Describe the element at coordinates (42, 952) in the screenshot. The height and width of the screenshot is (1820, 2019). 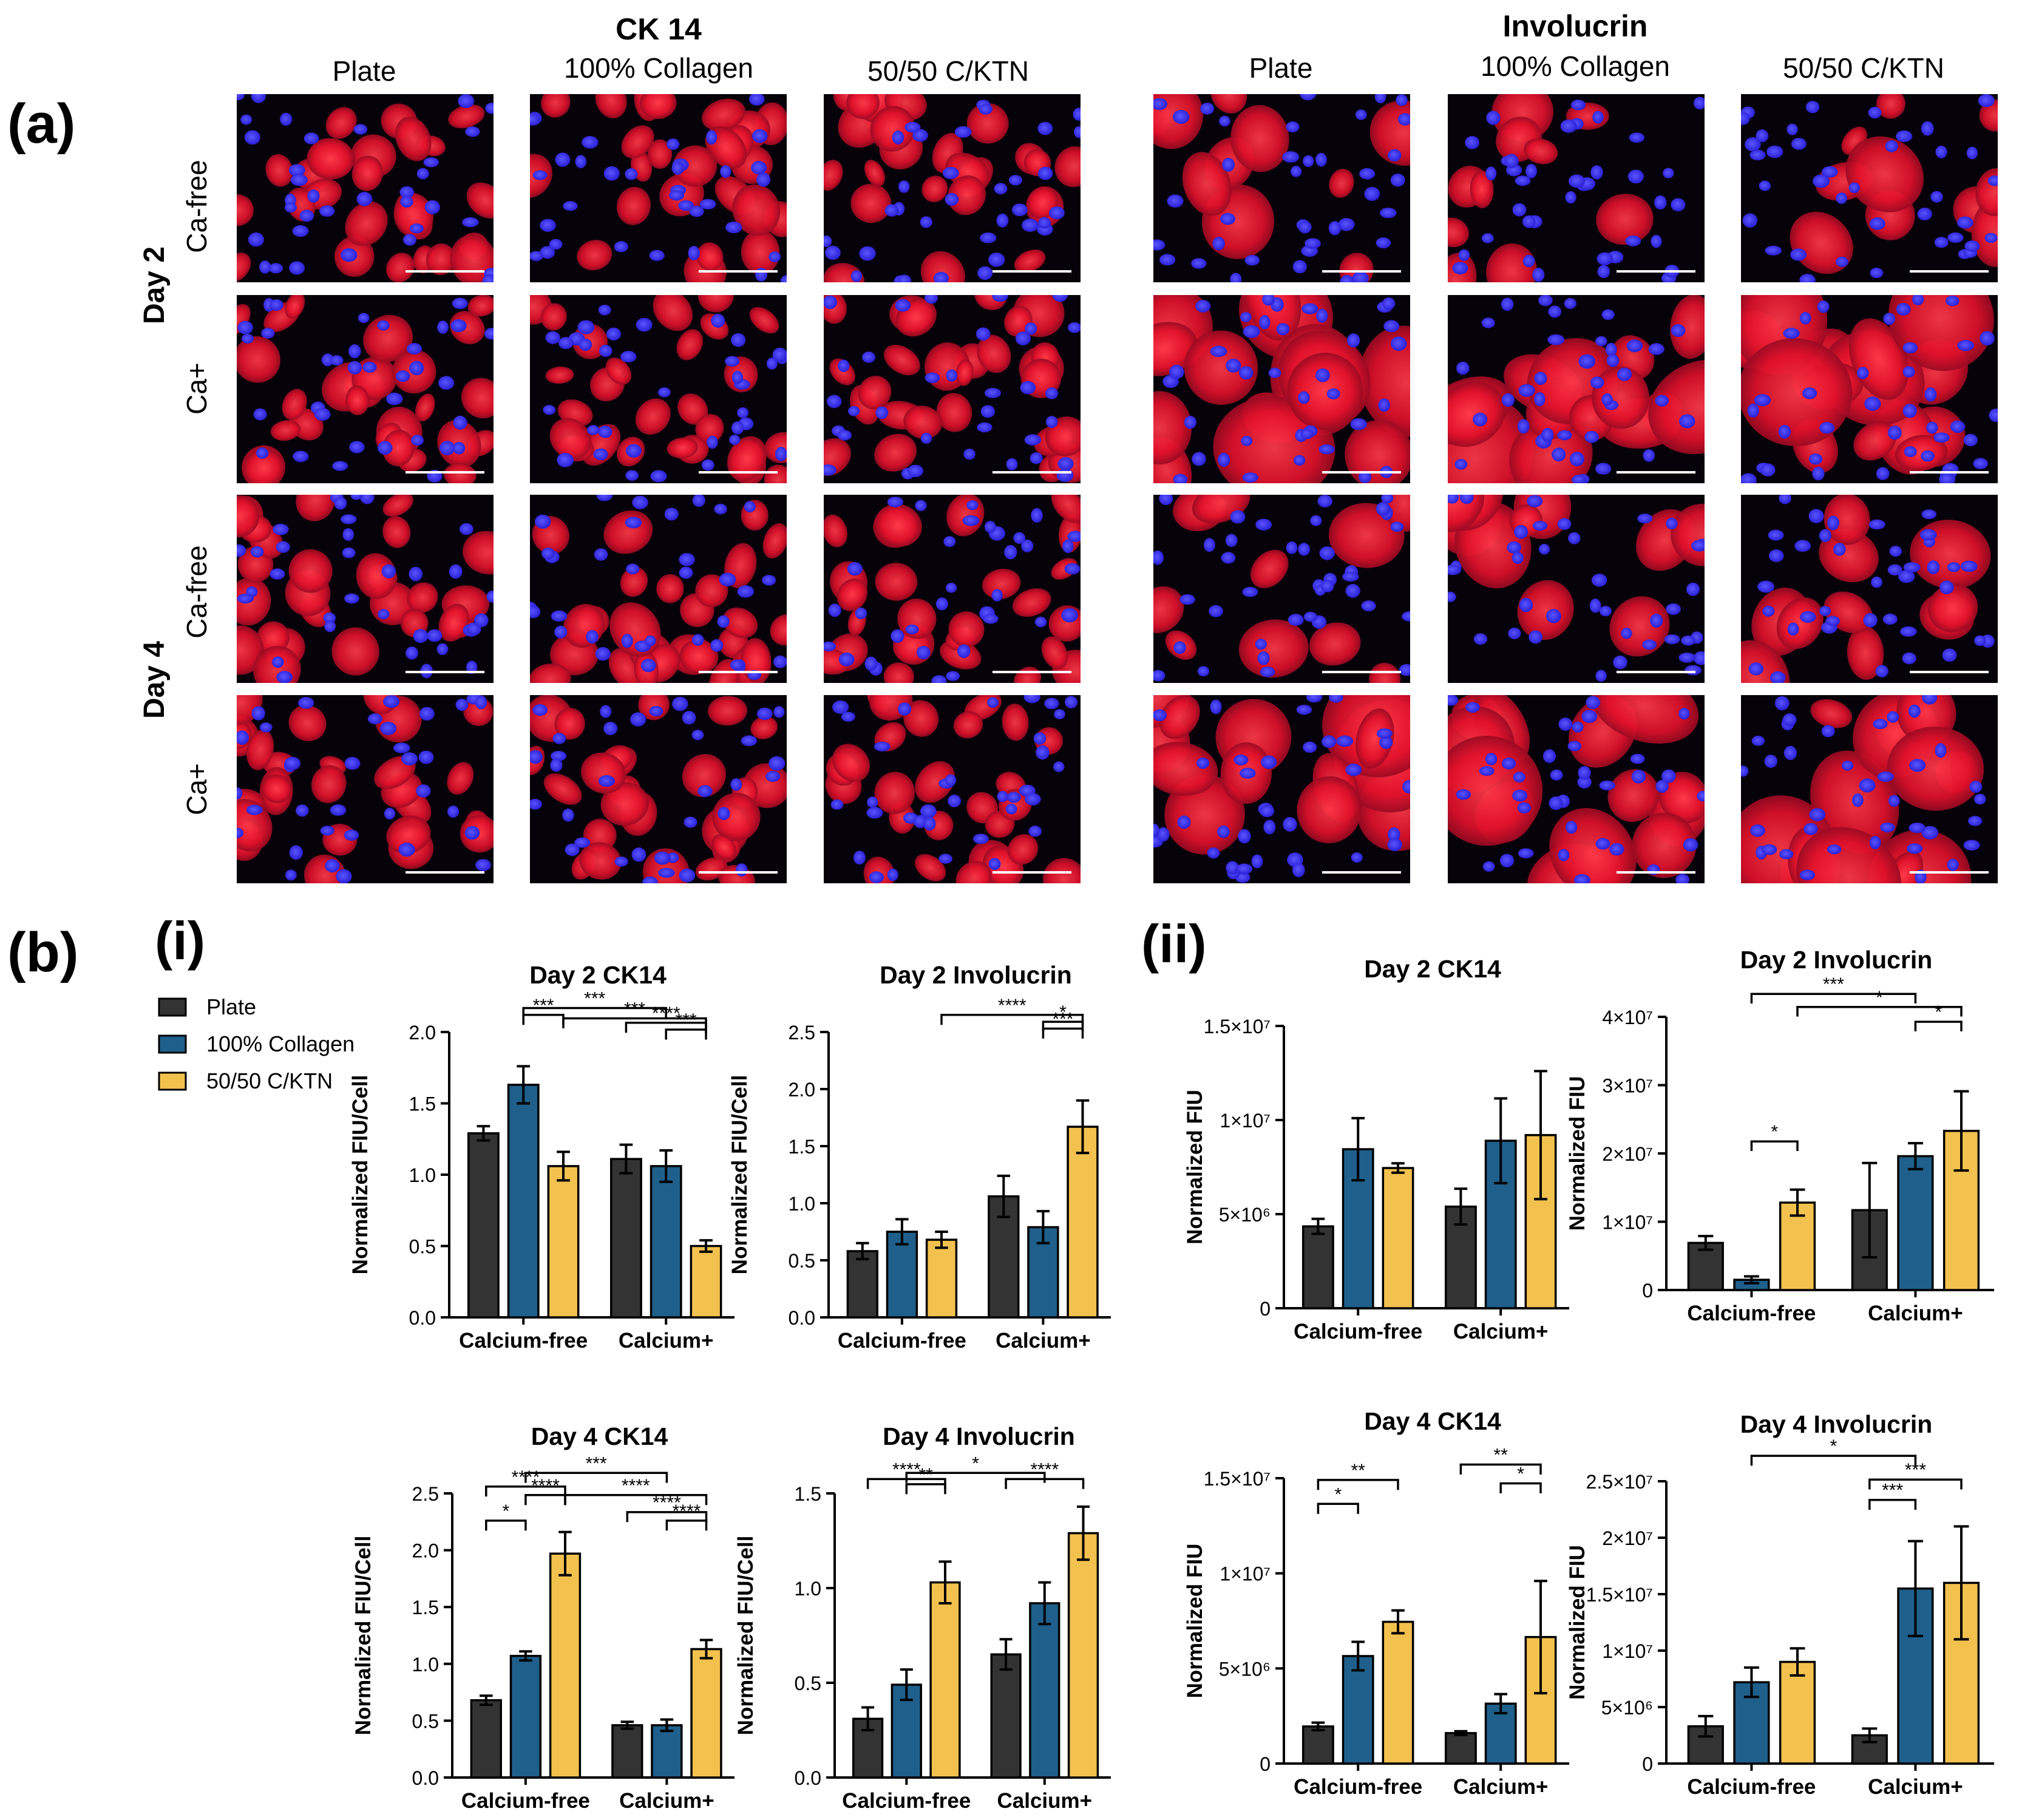
I see `panel-b-label: (b)` at that location.